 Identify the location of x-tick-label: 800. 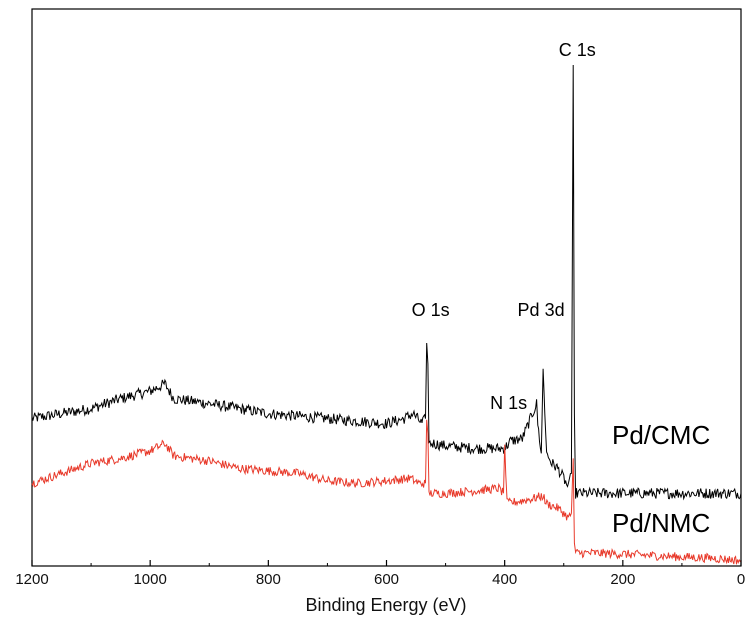
(268, 579).